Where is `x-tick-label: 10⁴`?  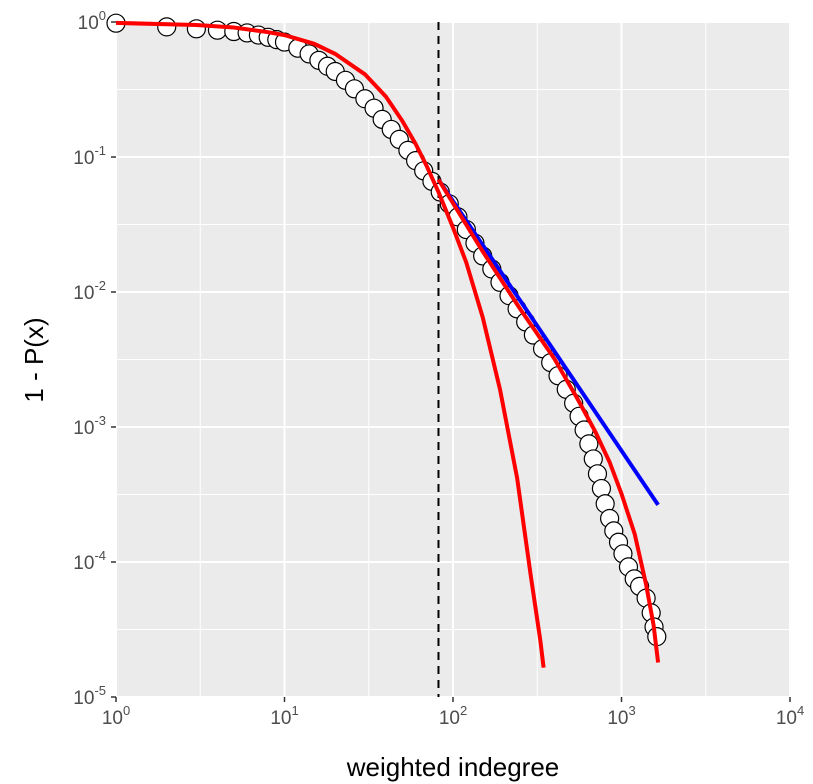 x-tick-label: 10⁴ is located at coordinates (790, 716).